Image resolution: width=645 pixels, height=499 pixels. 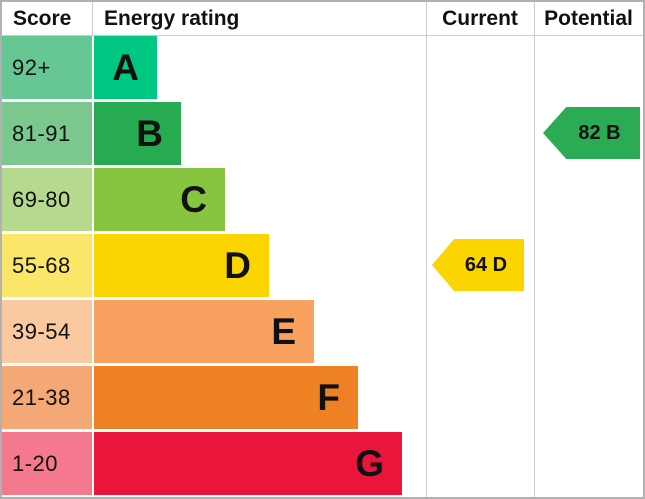 I want to click on rating-bar-c: C, so click(x=159, y=199).